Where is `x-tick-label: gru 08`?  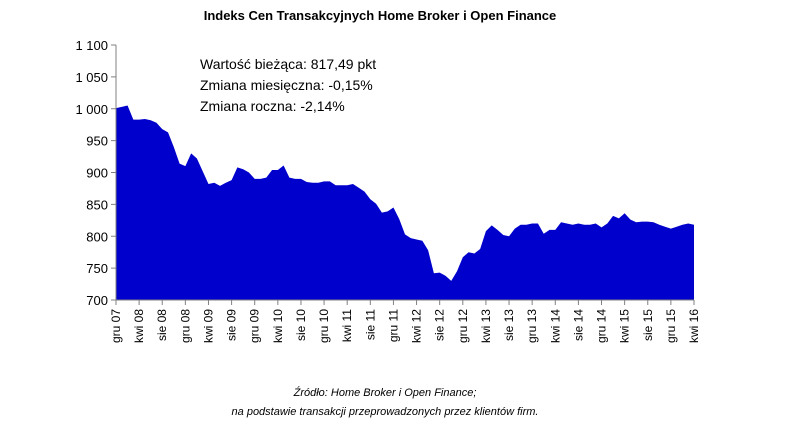 x-tick-label: gru 08 is located at coordinates (185, 326).